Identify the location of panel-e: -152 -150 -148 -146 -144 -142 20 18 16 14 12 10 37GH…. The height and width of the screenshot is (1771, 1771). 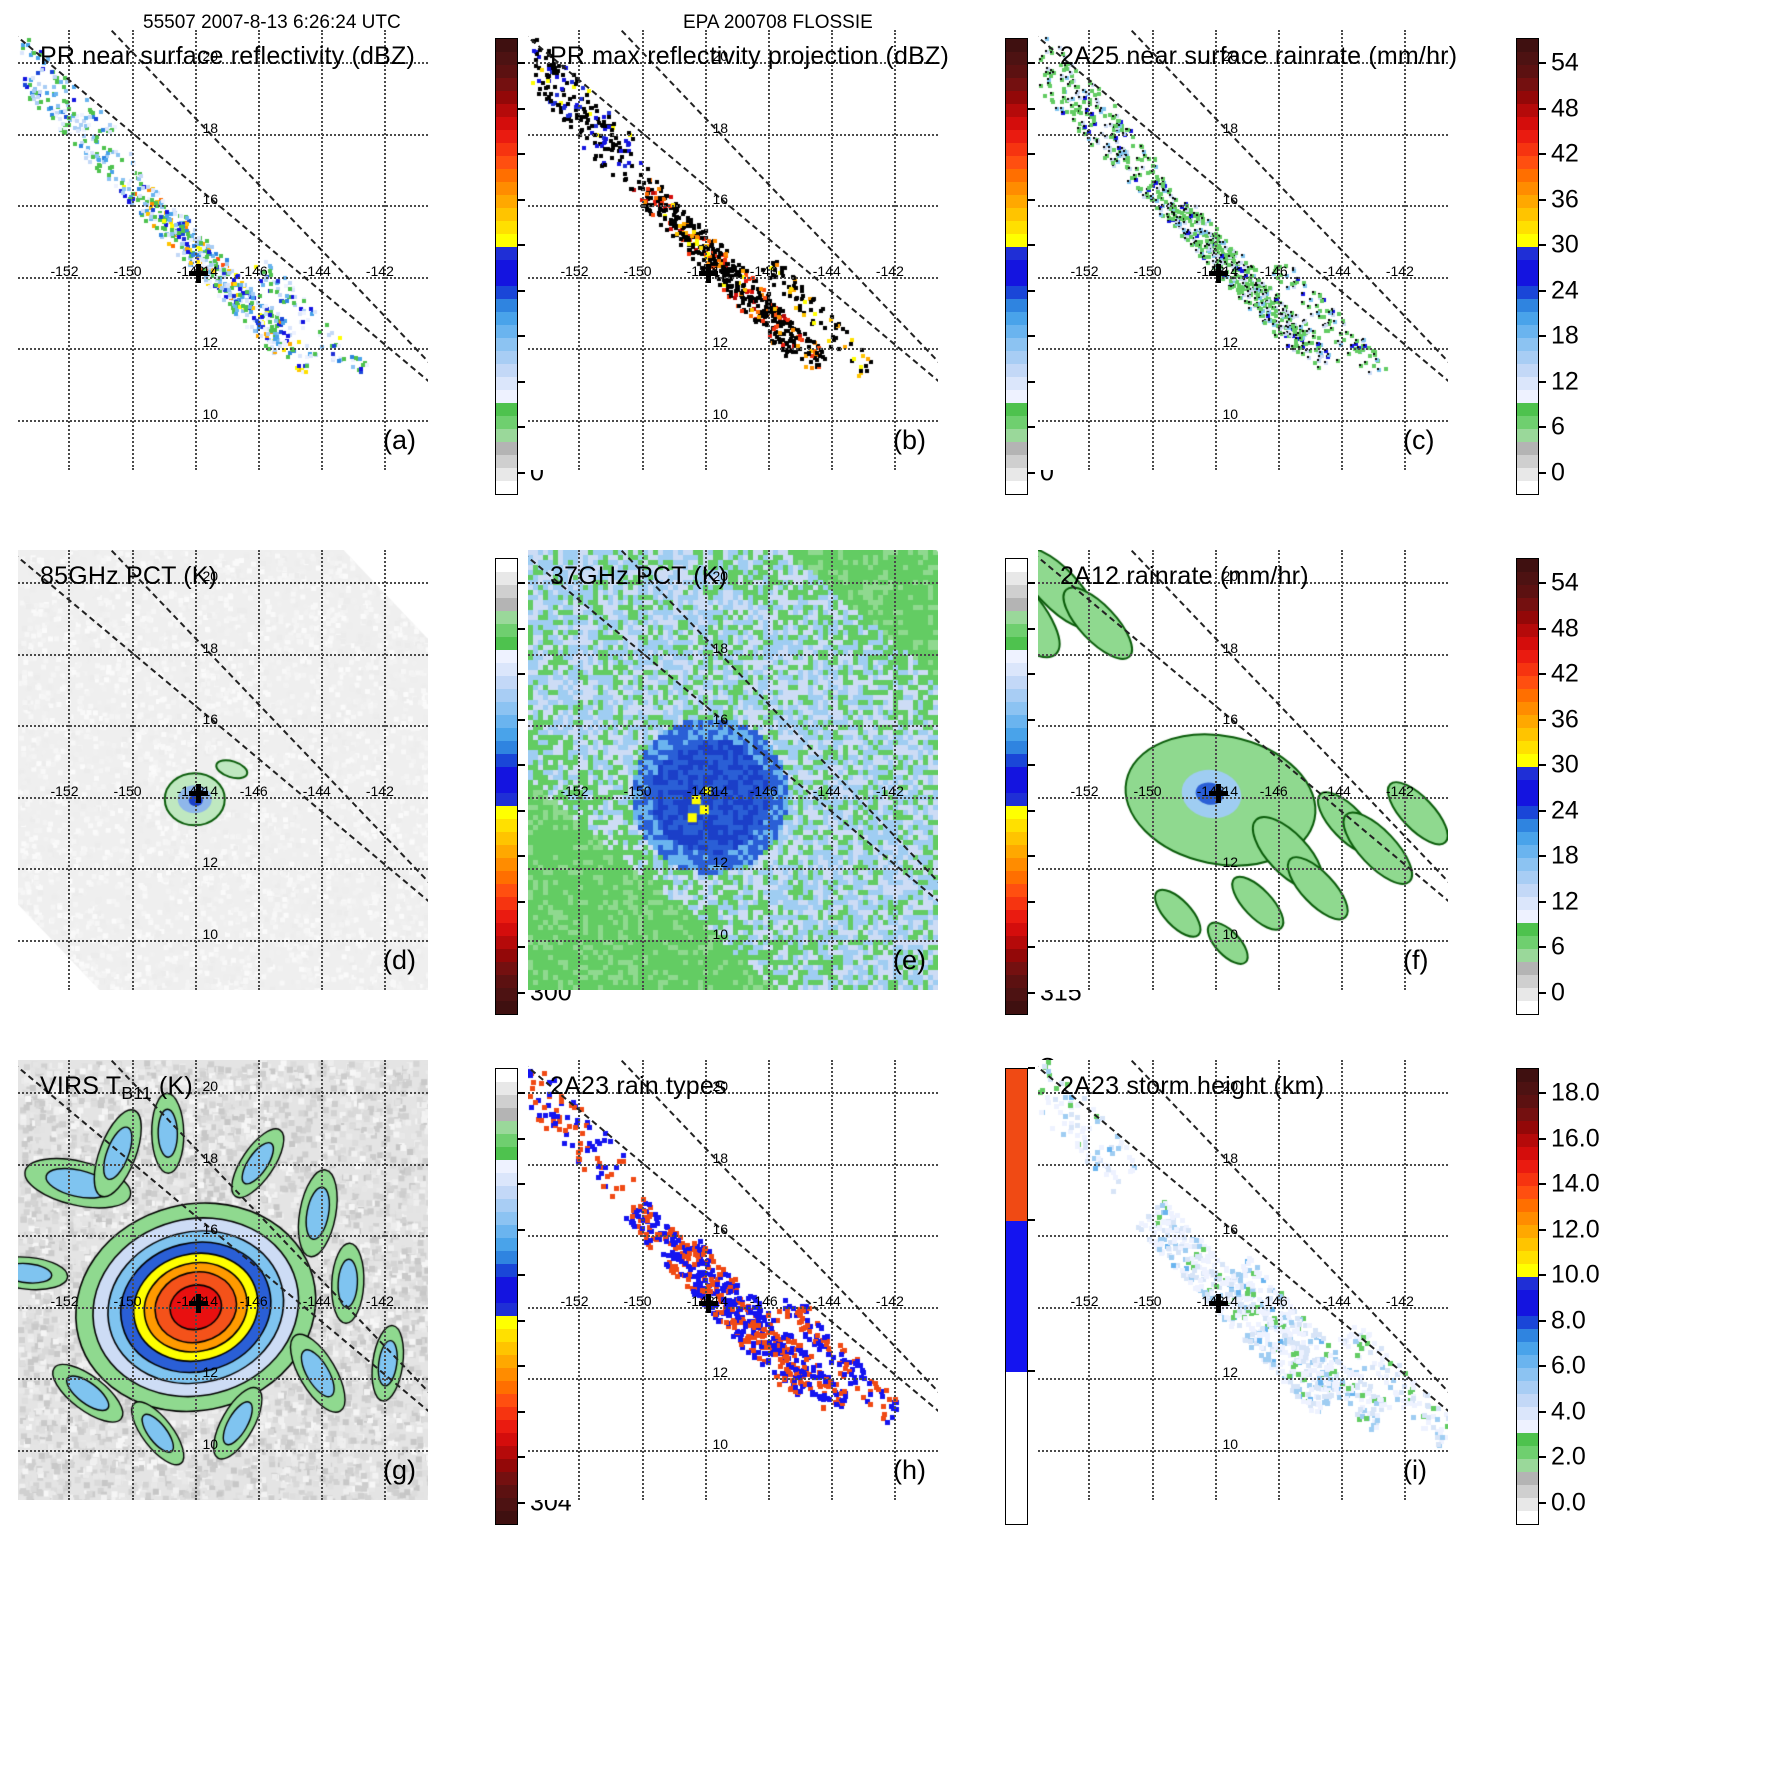
(836, 830).